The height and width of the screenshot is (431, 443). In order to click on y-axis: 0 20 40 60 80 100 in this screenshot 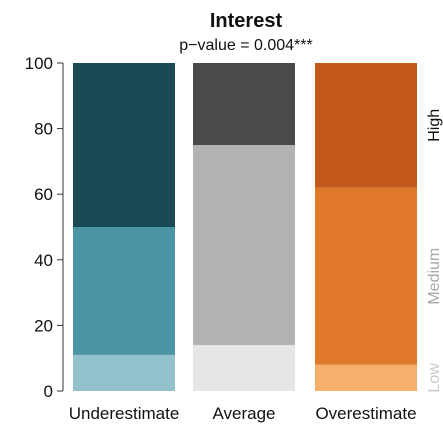, I will do `click(44, 227)`.